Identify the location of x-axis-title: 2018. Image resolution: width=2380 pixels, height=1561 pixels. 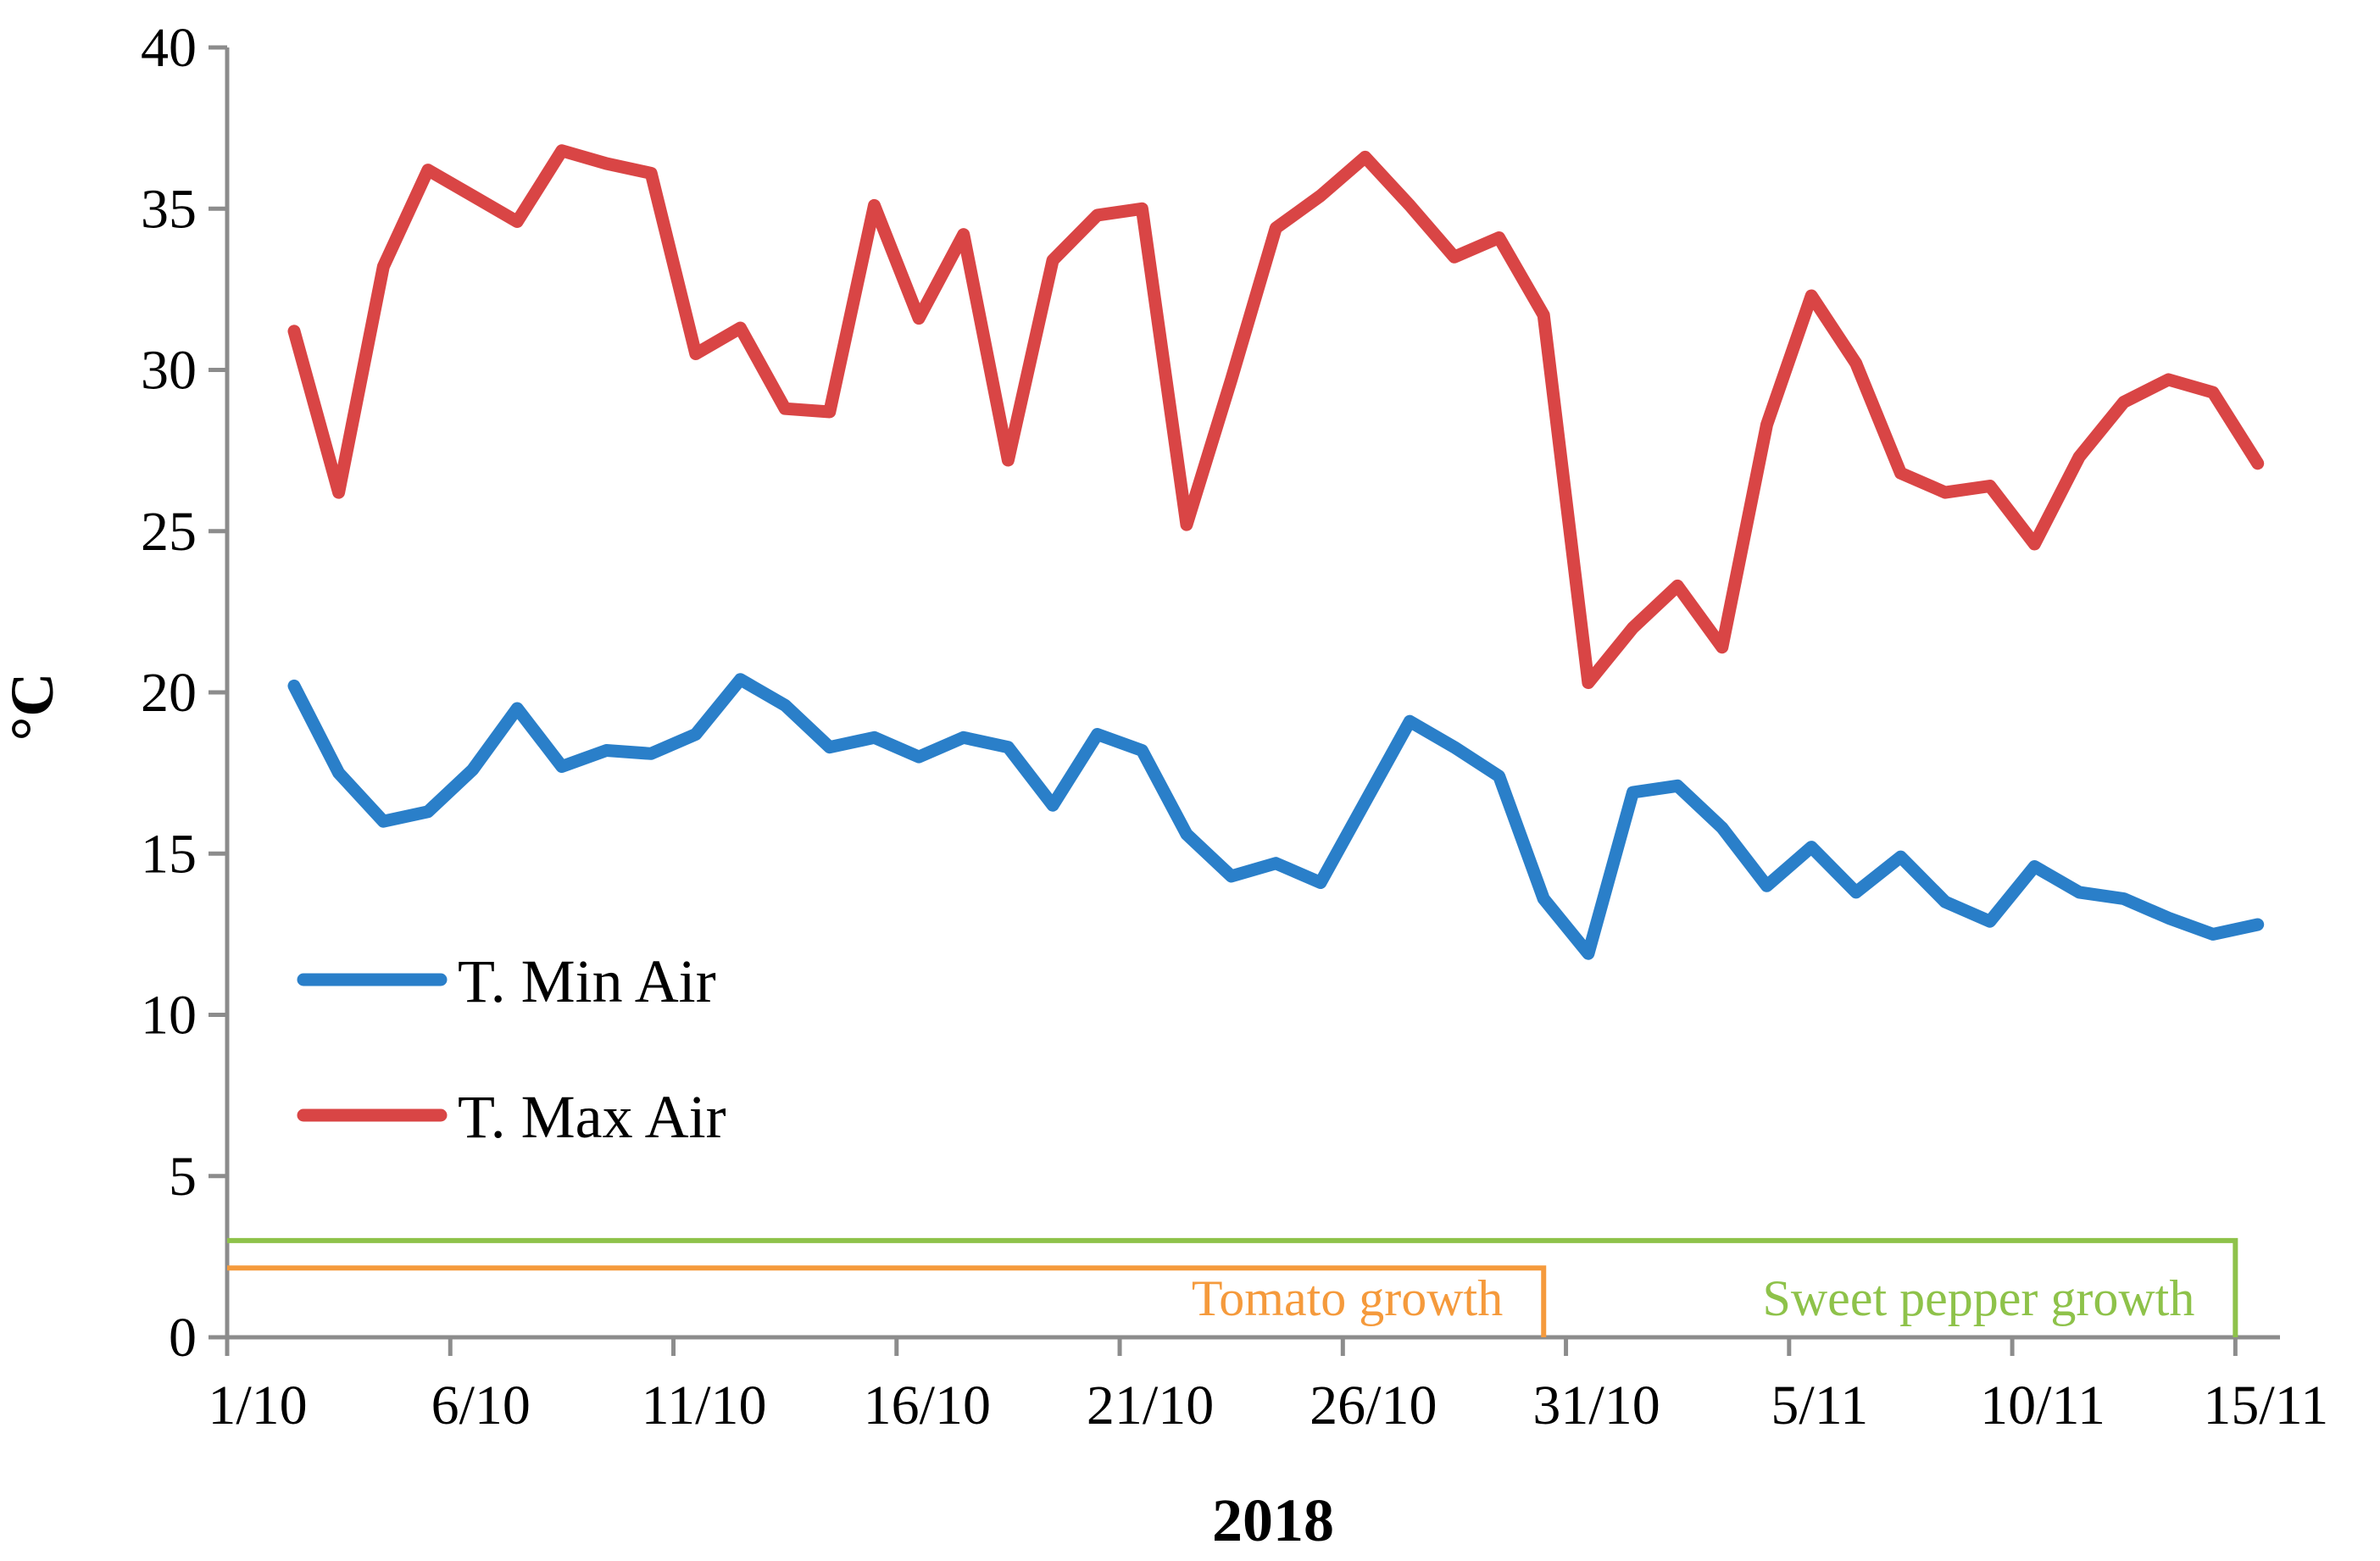
(1273, 1520).